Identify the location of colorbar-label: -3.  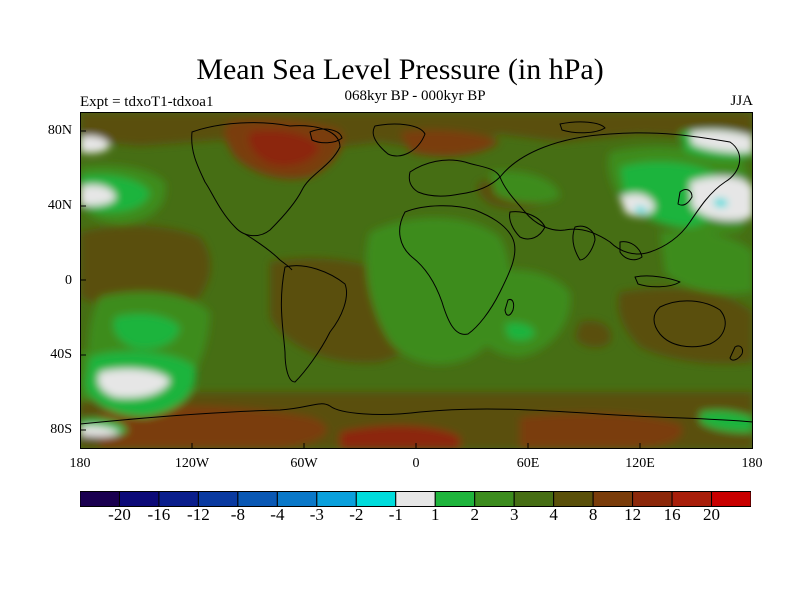
(316, 514).